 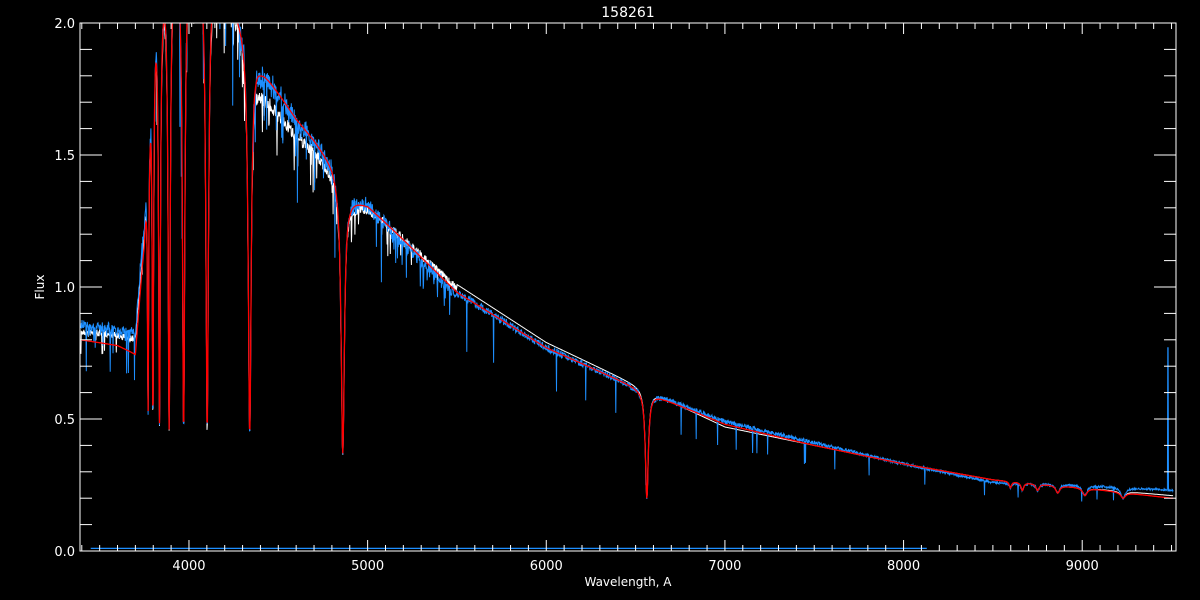 I want to click on y-tick-label: 1.0, so click(x=64, y=288).